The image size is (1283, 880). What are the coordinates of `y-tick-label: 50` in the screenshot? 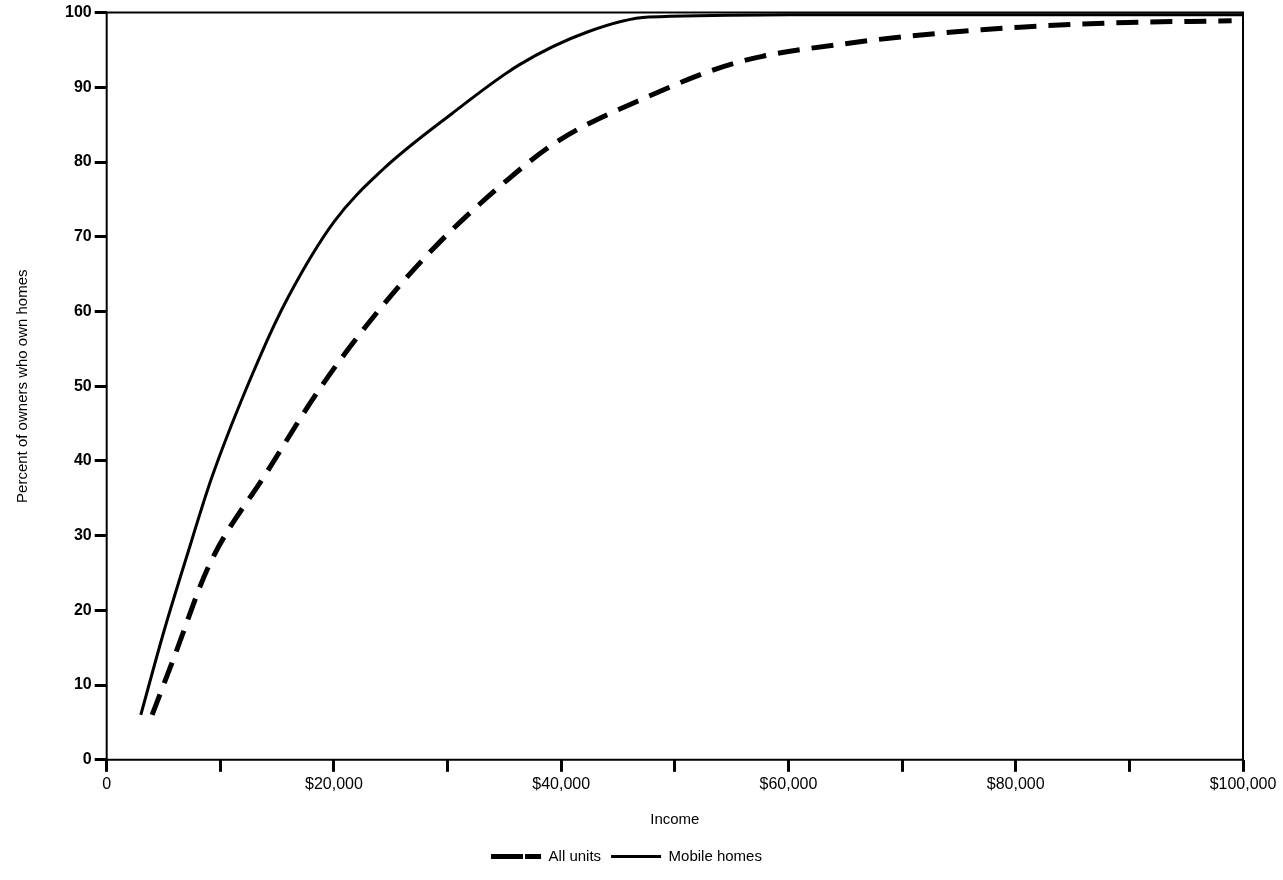 It's located at (82, 385).